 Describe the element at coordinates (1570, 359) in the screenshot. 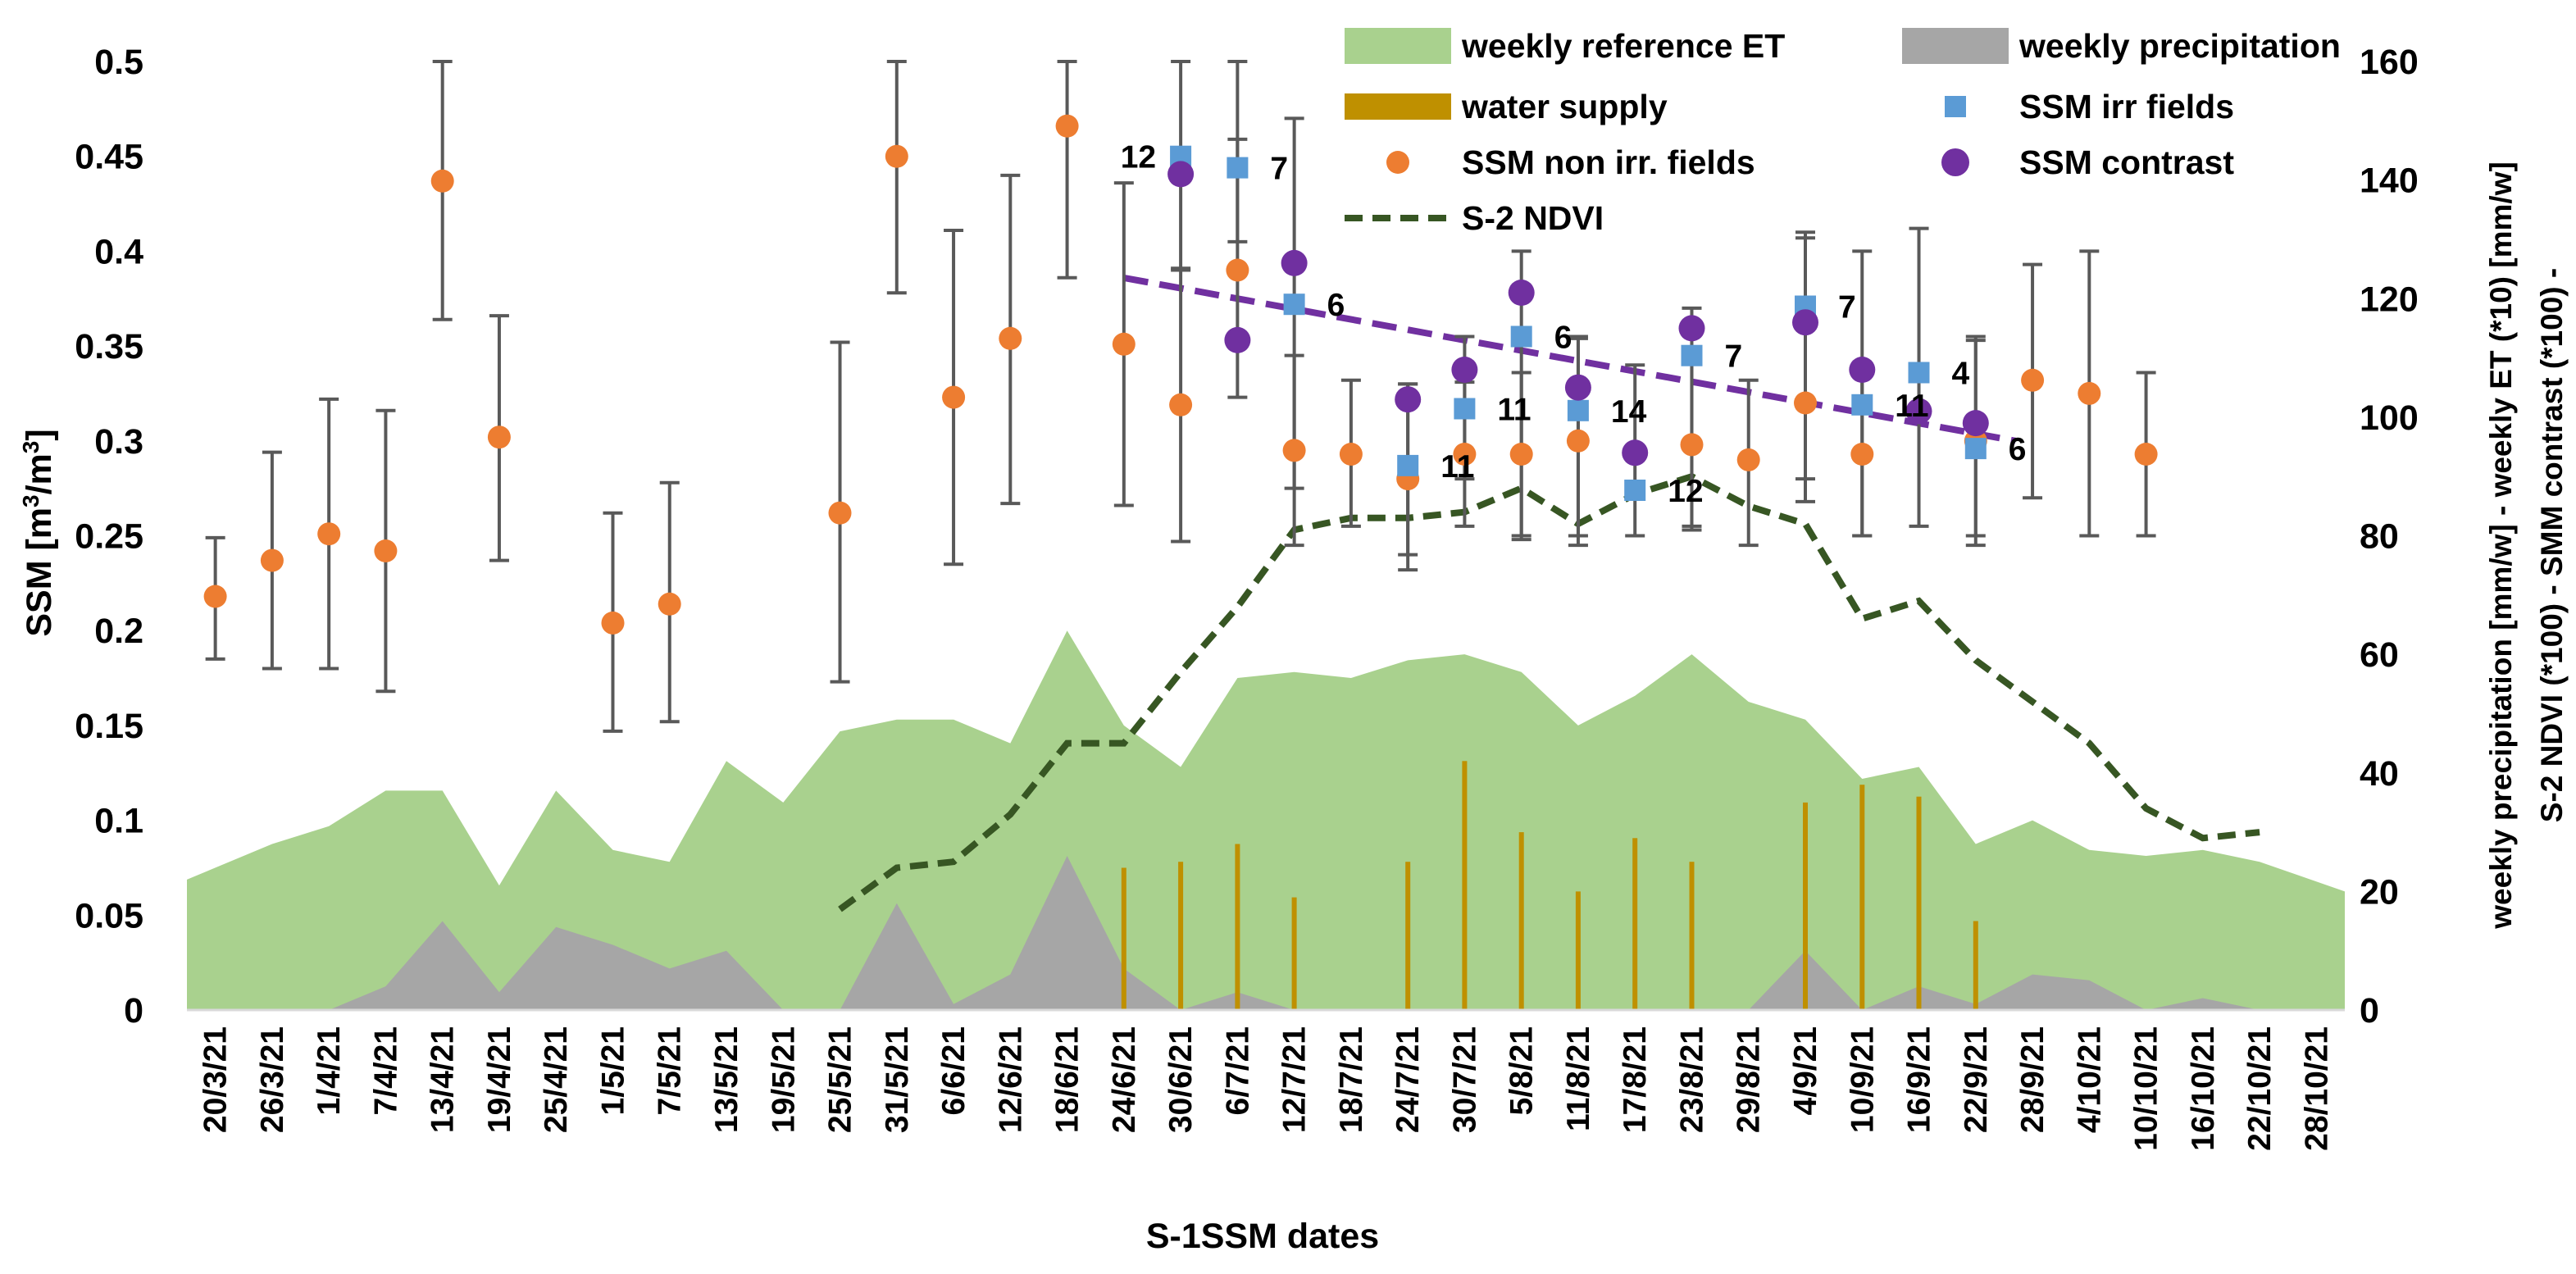

I see `contrast-trendline` at that location.